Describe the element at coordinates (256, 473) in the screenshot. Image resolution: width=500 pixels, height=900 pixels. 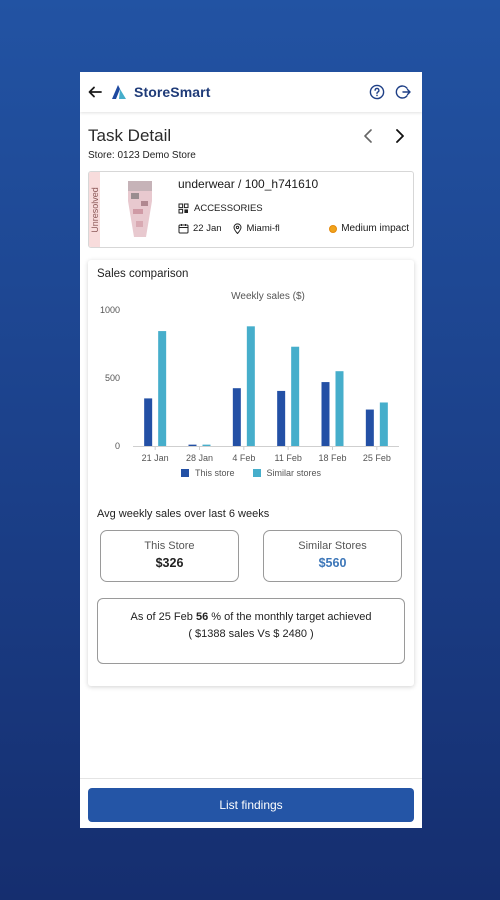
I see `legend-swatch-similar-stores` at that location.